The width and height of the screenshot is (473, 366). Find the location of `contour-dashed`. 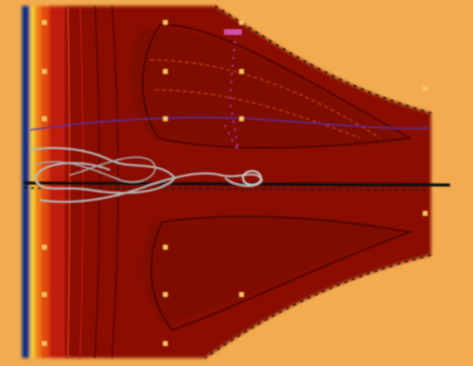

contour-dashed is located at coordinates (265, 99).